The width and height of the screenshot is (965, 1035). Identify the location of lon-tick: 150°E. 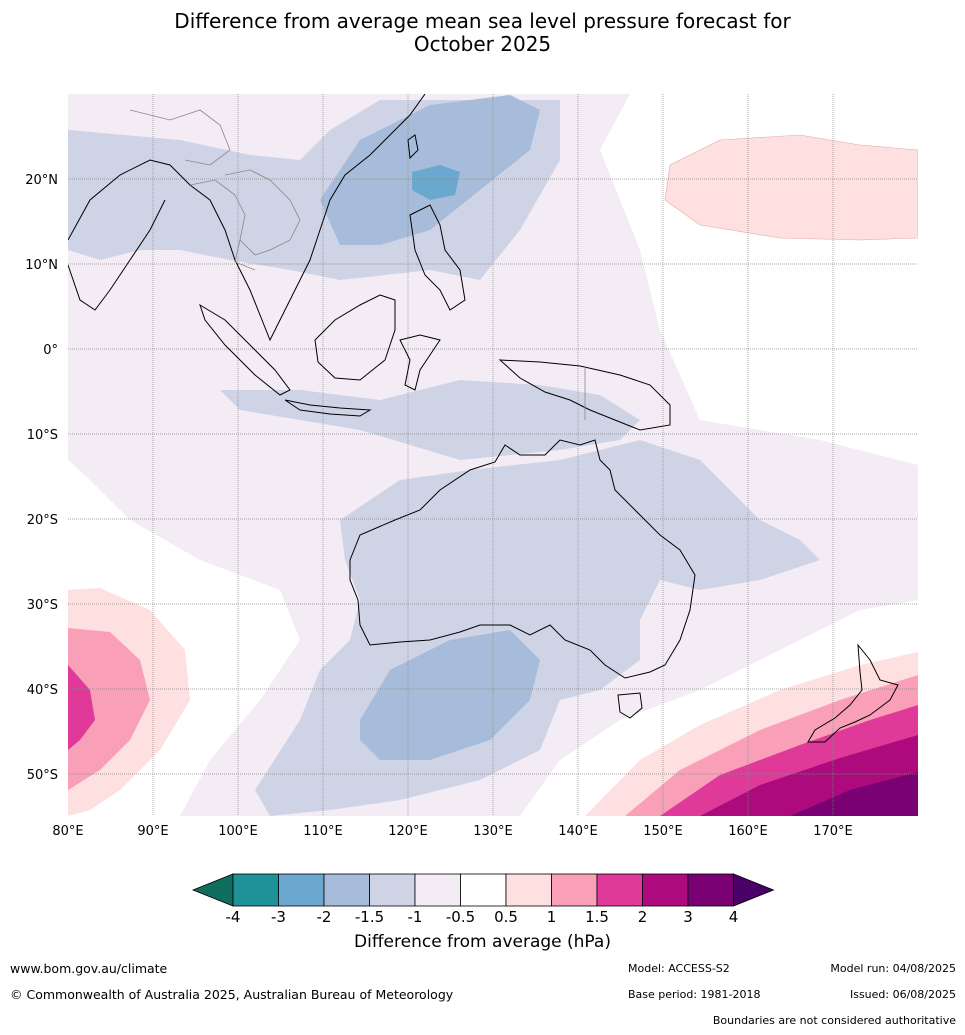
(663, 831).